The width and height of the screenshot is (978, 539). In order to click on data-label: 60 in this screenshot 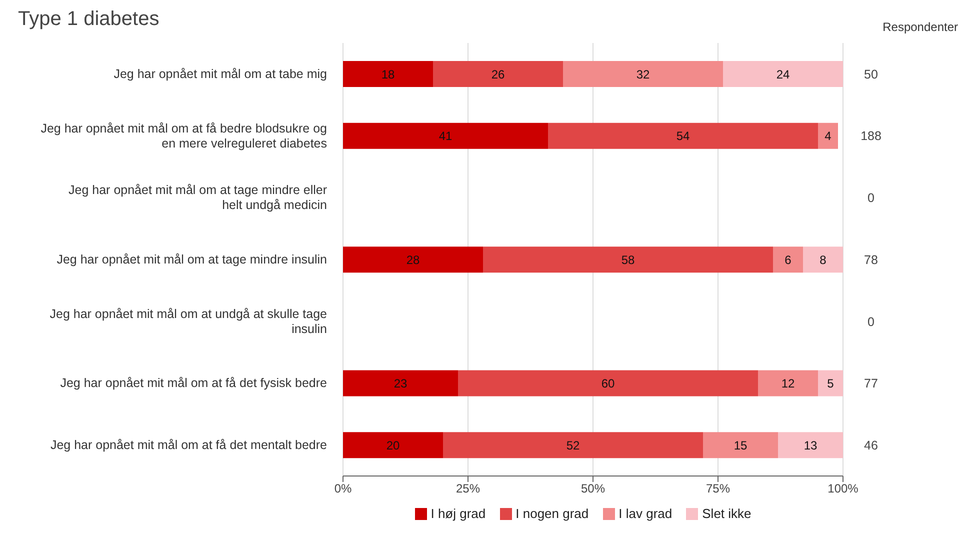, I will do `click(608, 383)`.